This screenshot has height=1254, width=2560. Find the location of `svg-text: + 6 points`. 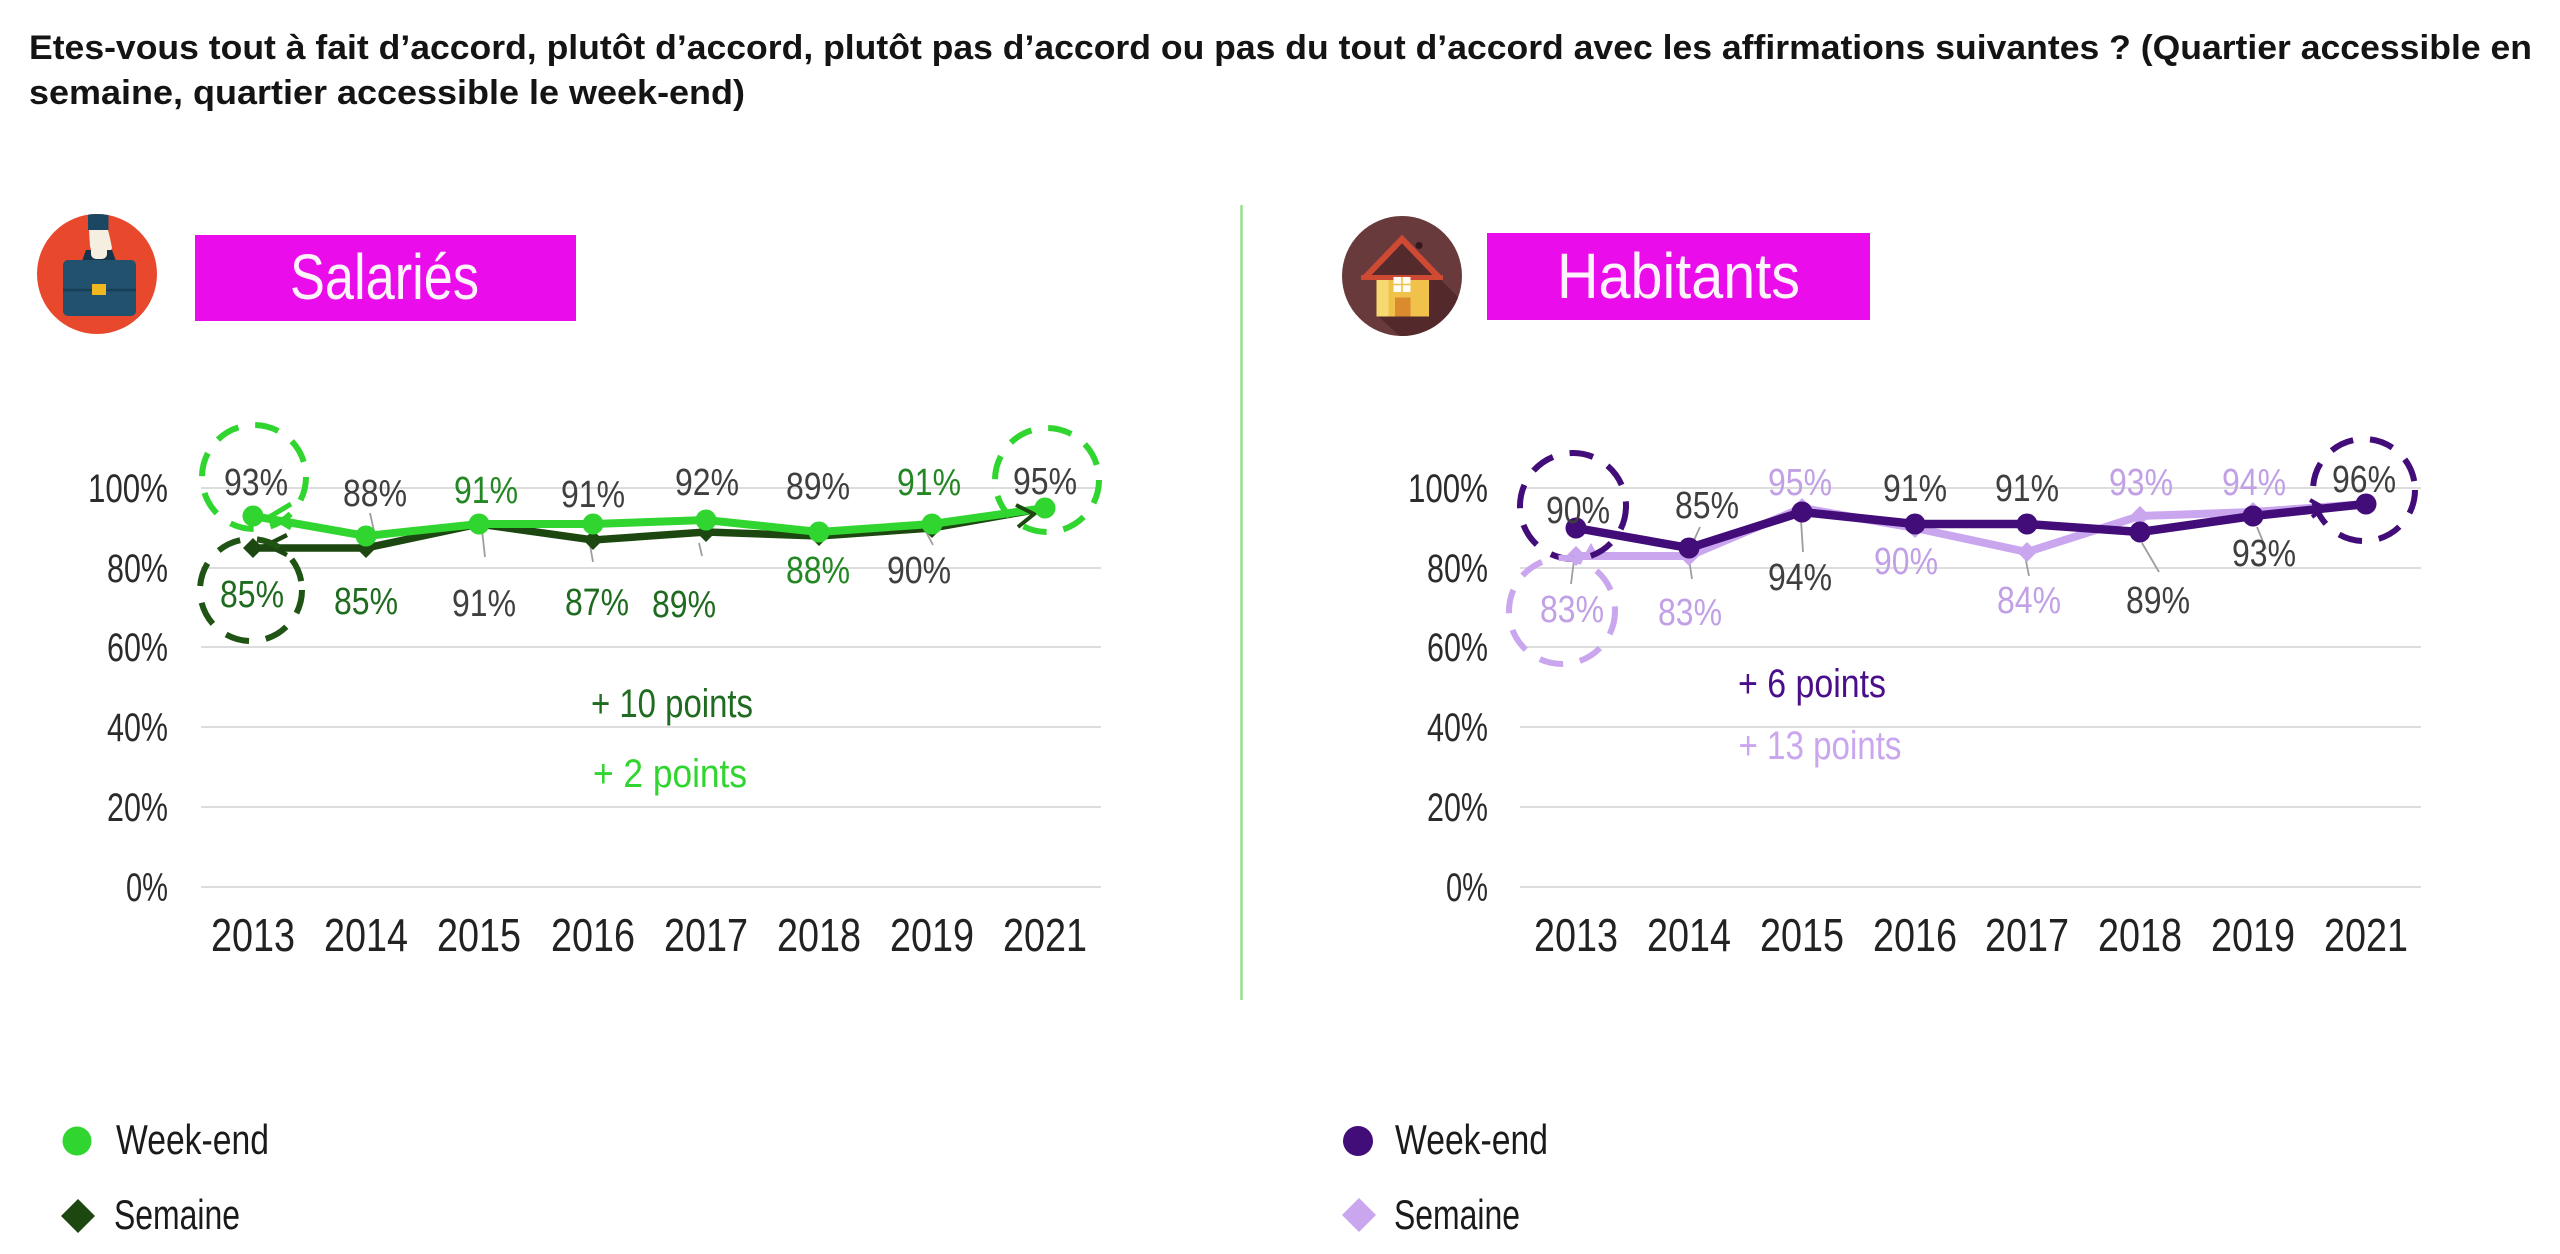

svg-text: + 6 points is located at coordinates (1812, 684).